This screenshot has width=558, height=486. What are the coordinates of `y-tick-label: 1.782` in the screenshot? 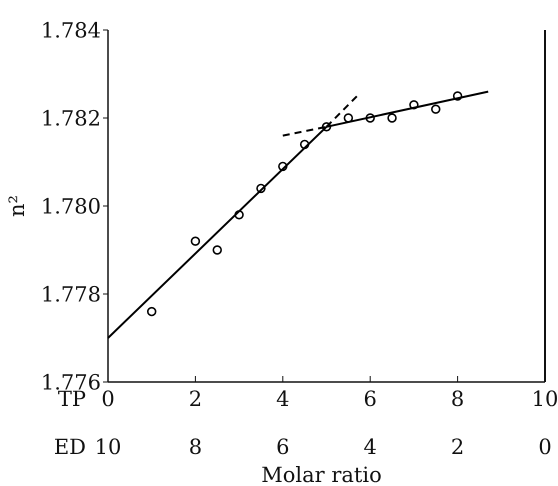 It's located at (70, 118).